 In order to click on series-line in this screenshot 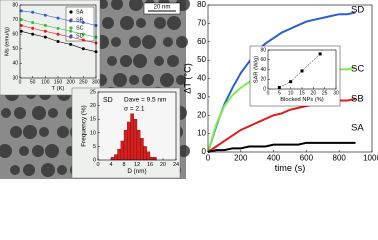, I will do `click(281, 147)`.